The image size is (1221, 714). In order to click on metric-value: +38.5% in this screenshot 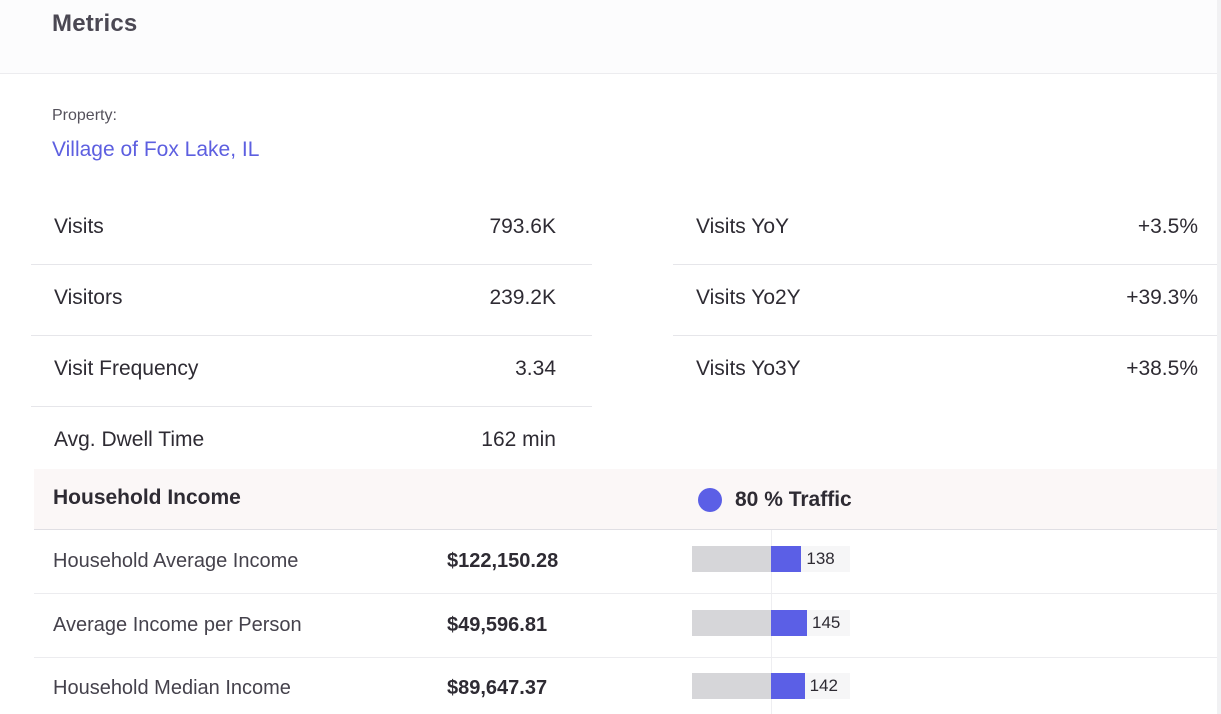, I will do `click(1162, 368)`.